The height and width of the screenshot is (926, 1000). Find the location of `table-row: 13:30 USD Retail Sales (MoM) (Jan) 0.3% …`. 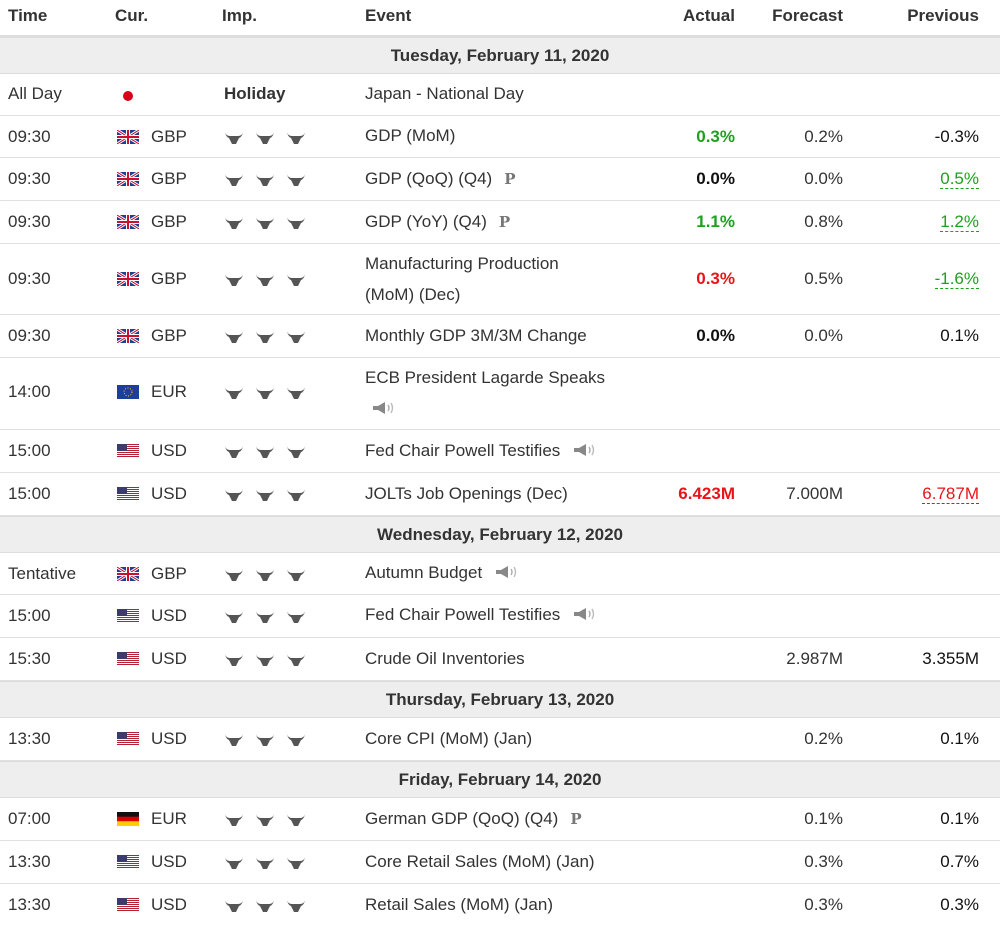

table-row: 13:30 USD Retail Sales (MoM) (Jan) 0.3% … is located at coordinates (500, 905).